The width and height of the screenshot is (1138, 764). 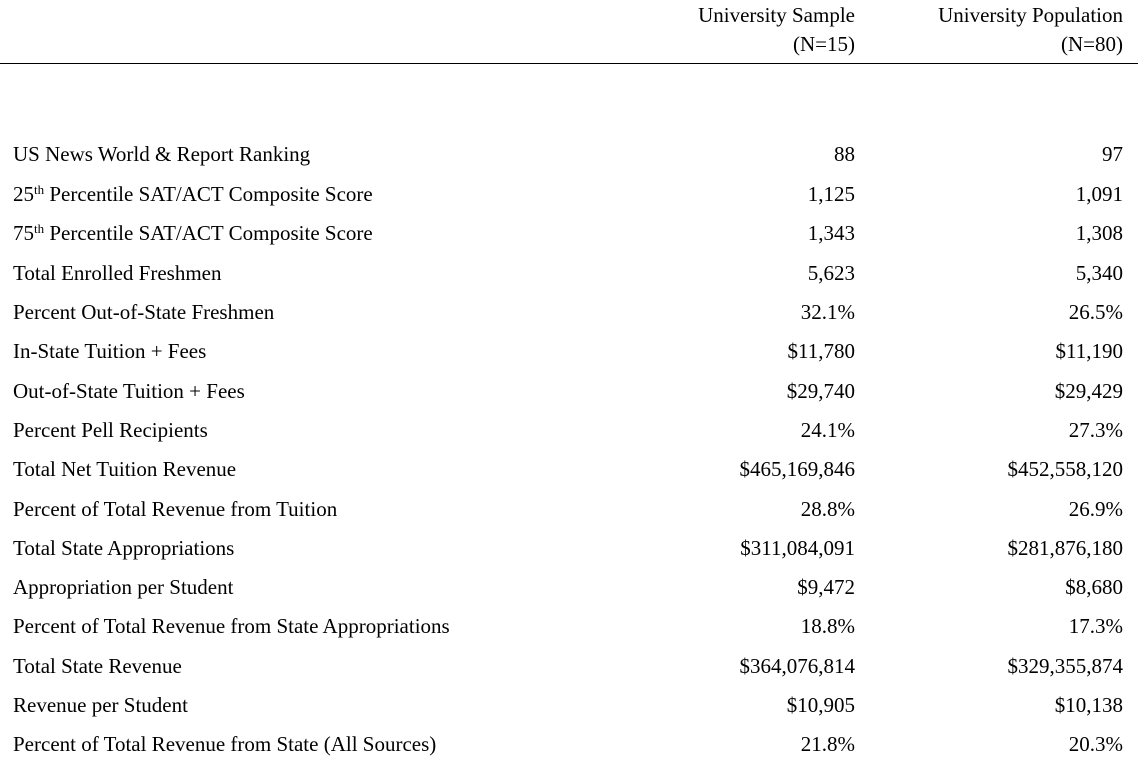 What do you see at coordinates (831, 194) in the screenshot?
I see `row-value-sample: 1,125` at bounding box center [831, 194].